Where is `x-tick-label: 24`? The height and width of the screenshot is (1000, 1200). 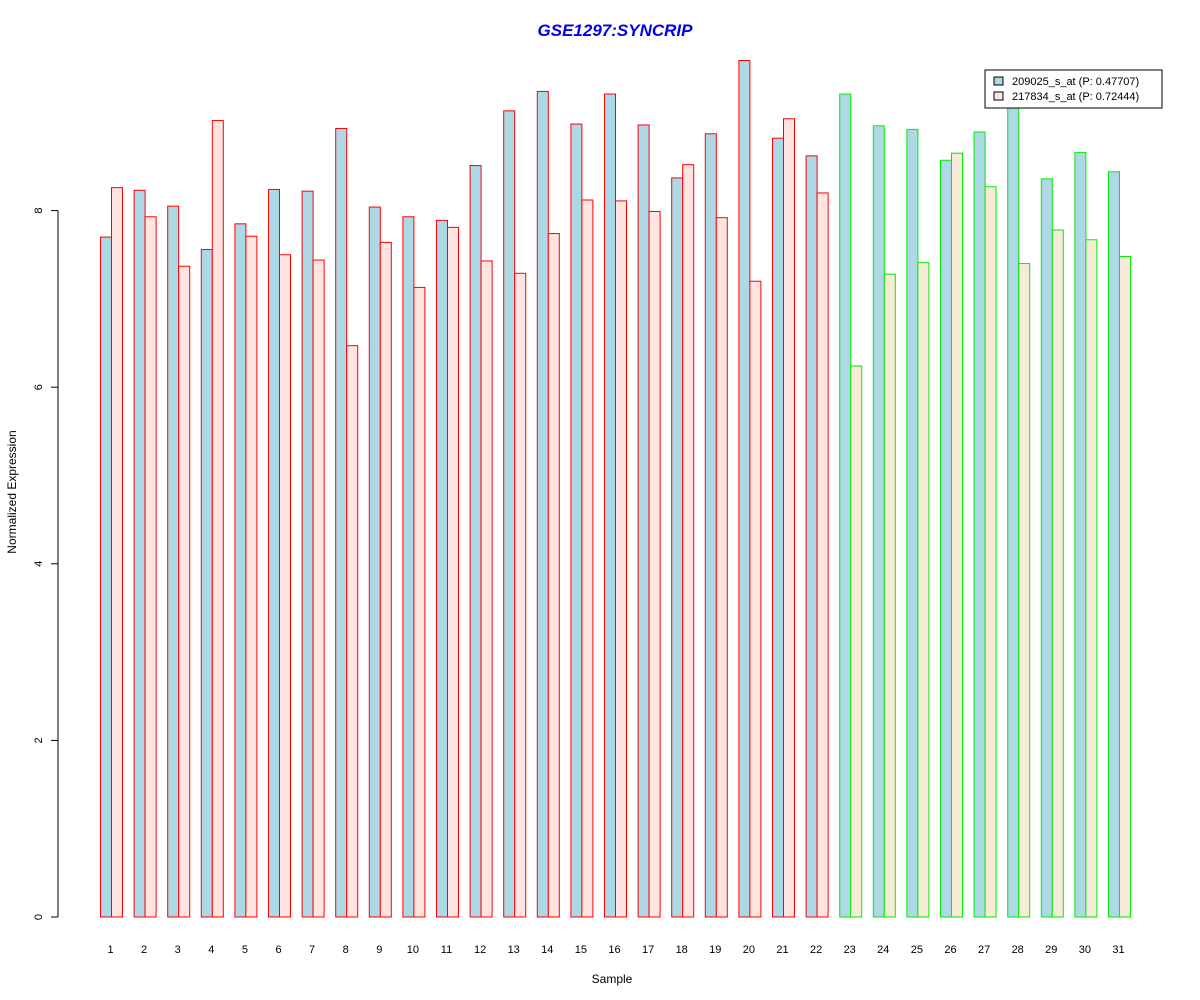 x-tick-label: 24 is located at coordinates (883, 950).